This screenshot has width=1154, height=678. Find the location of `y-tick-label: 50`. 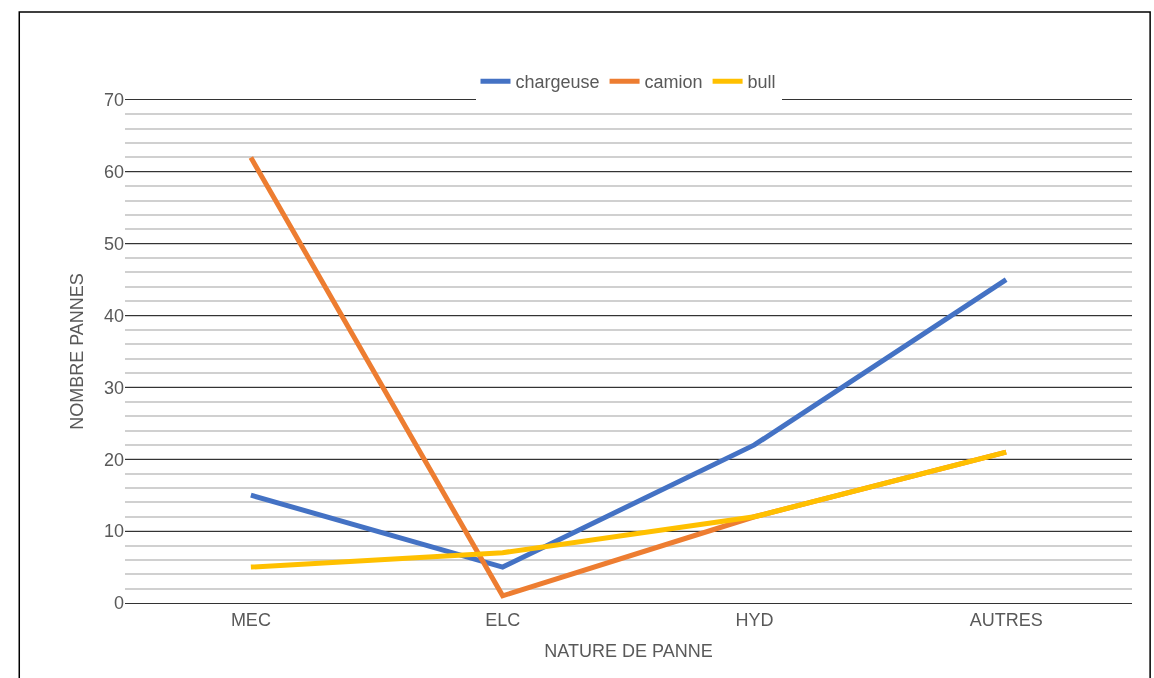

y-tick-label: 50 is located at coordinates (113, 244).